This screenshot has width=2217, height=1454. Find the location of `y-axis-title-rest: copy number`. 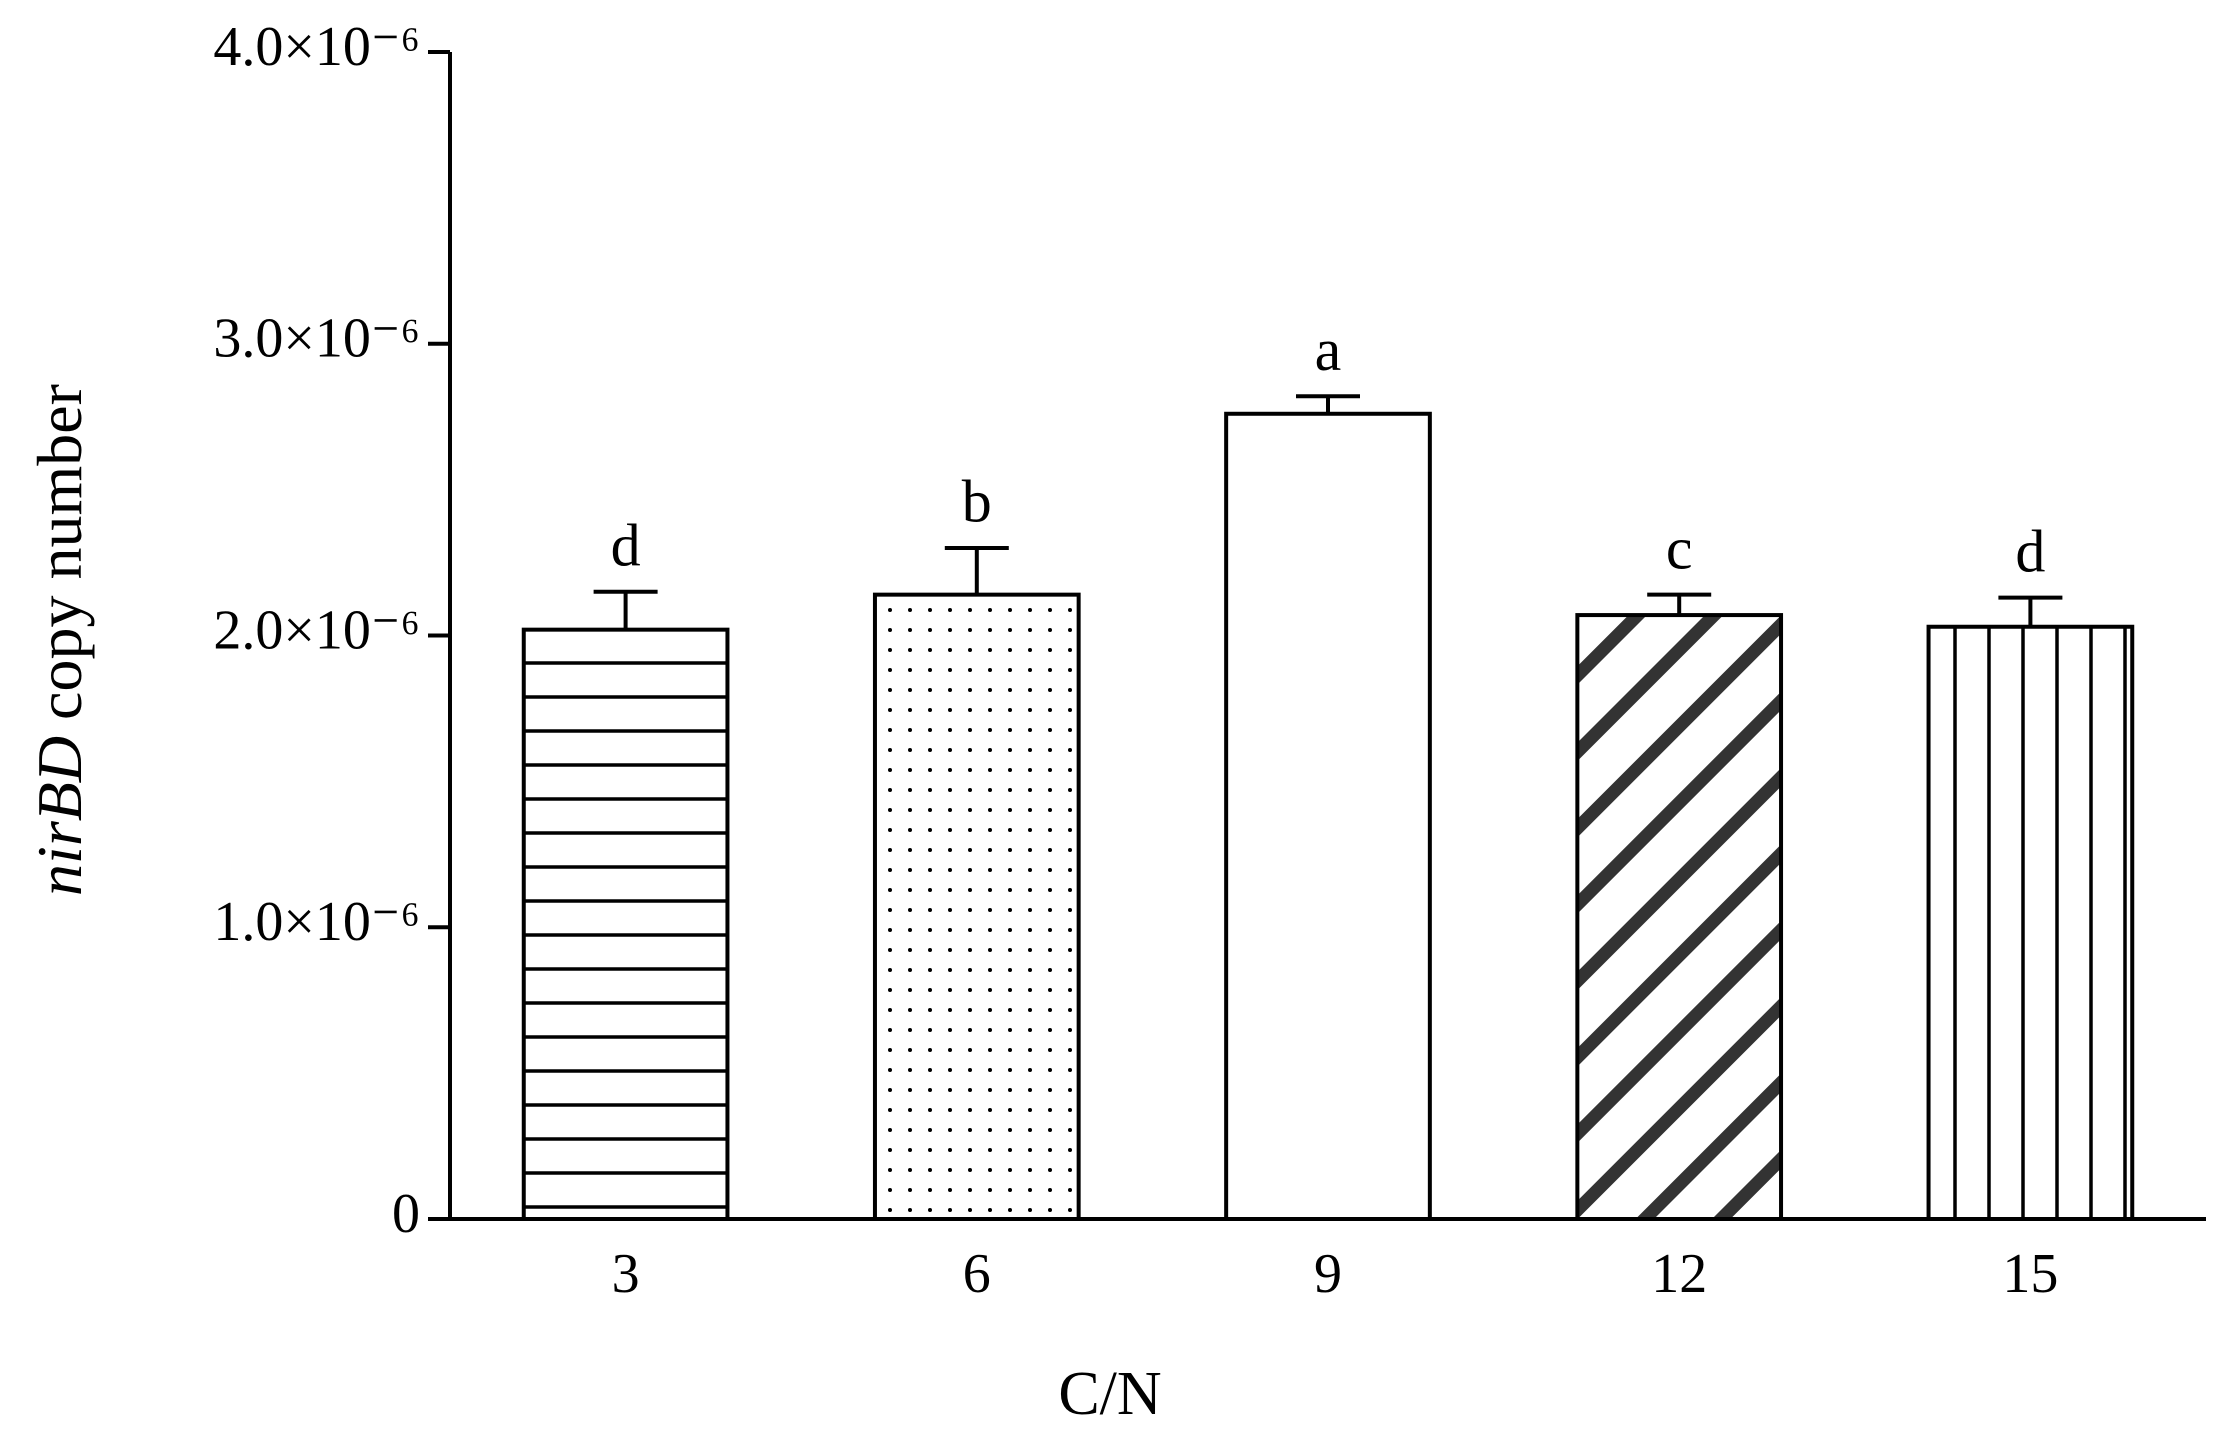

y-axis-title-rest: copy number is located at coordinates (59, 552).